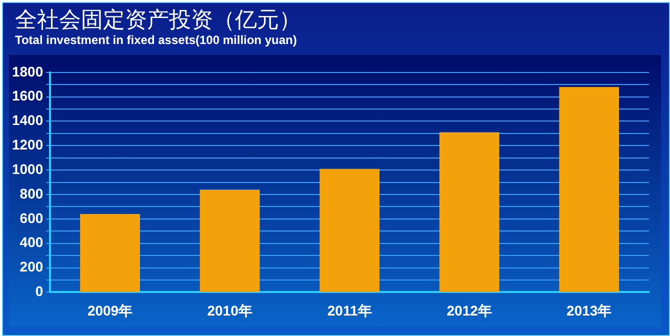 The image size is (670, 336). I want to click on y-tick-label: 1200, so click(28, 144).